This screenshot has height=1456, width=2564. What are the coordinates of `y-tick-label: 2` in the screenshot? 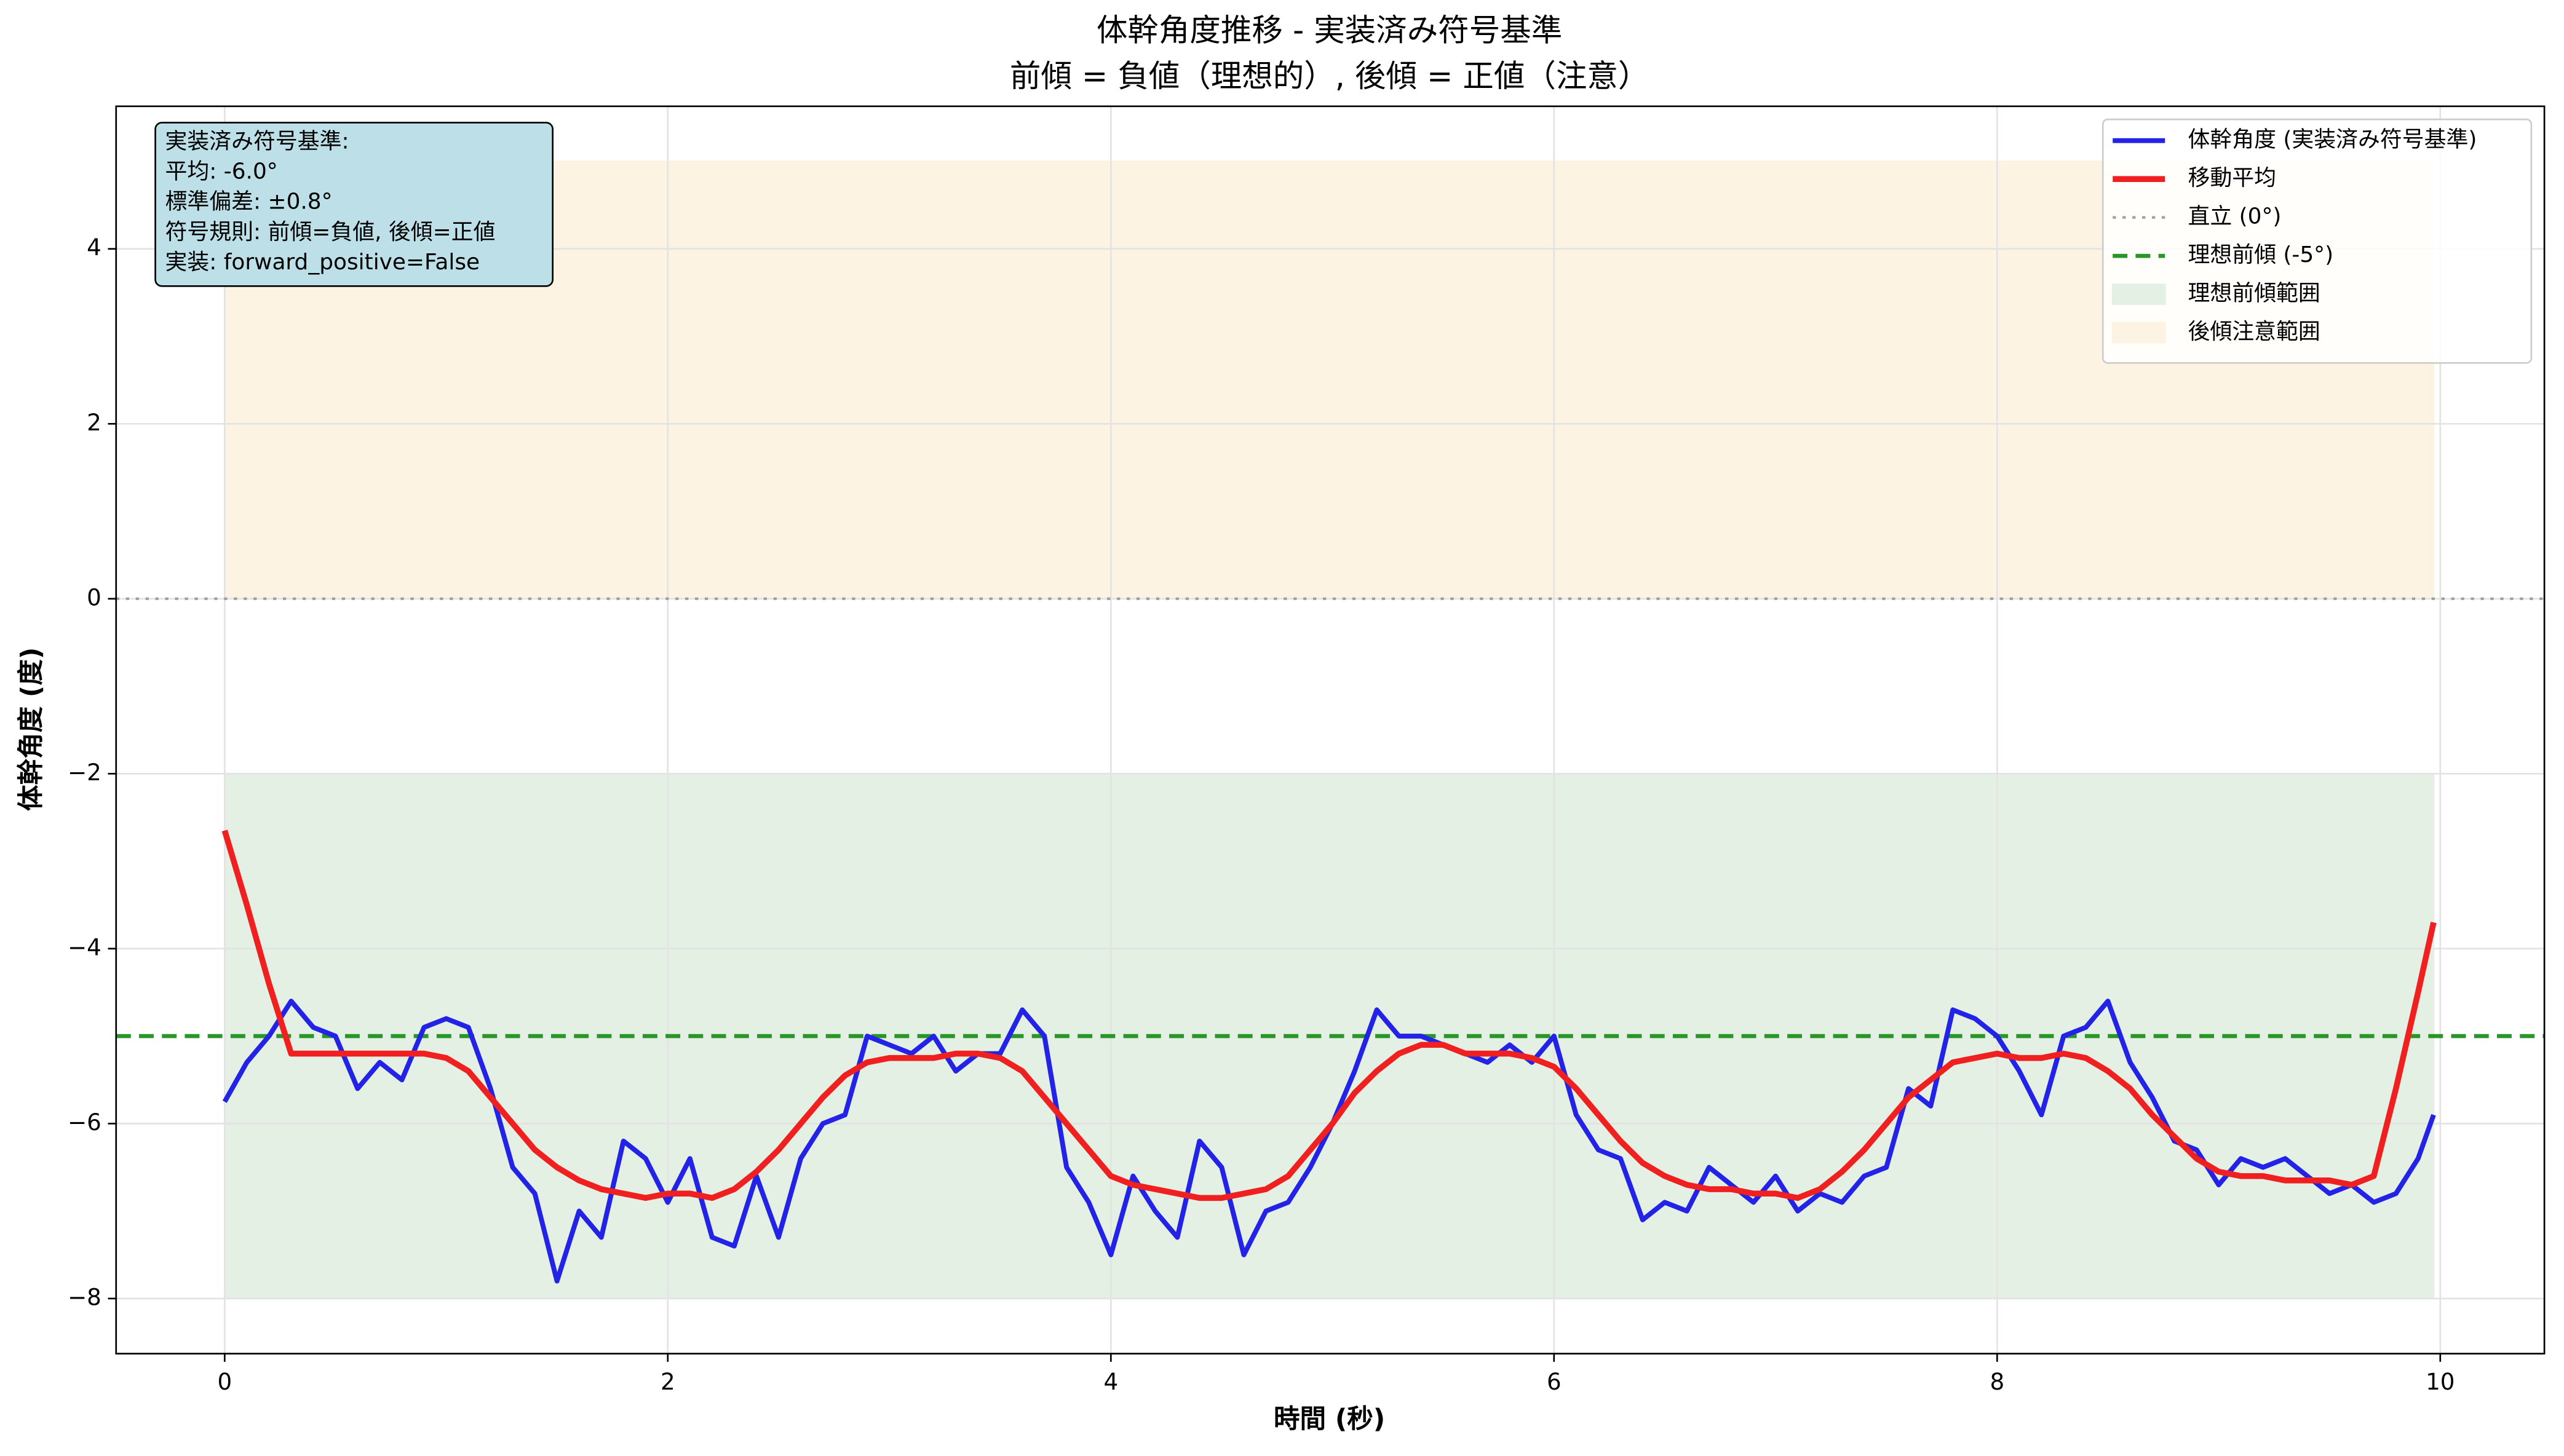 It's located at (94, 422).